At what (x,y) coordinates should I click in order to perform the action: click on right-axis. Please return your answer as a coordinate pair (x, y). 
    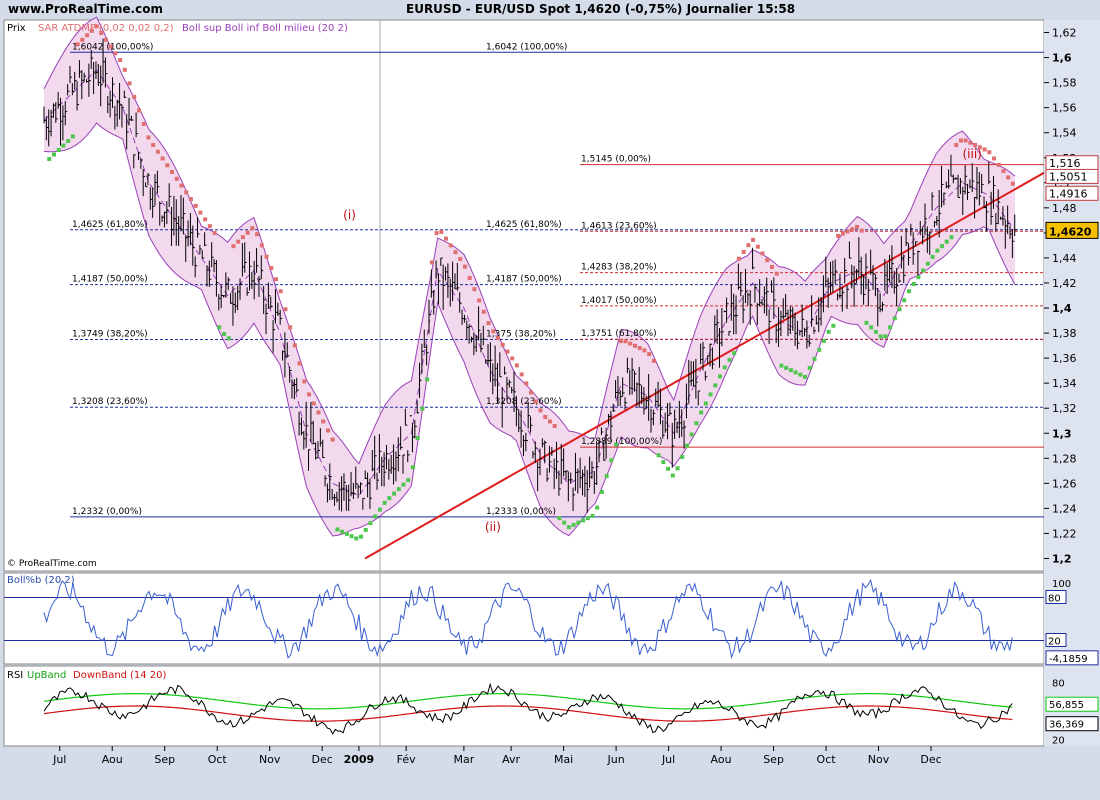
    Looking at the image, I should click on (1072, 383).